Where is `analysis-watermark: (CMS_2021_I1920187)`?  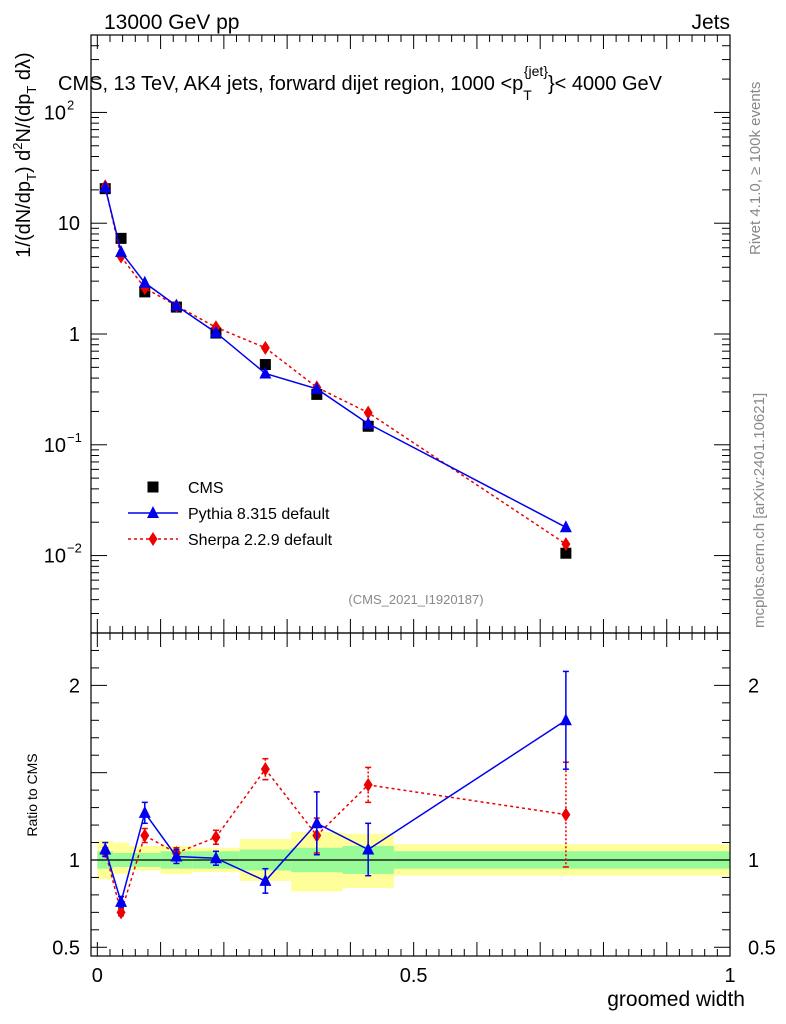 analysis-watermark: (CMS_2021_I1920187) is located at coordinates (415, 599).